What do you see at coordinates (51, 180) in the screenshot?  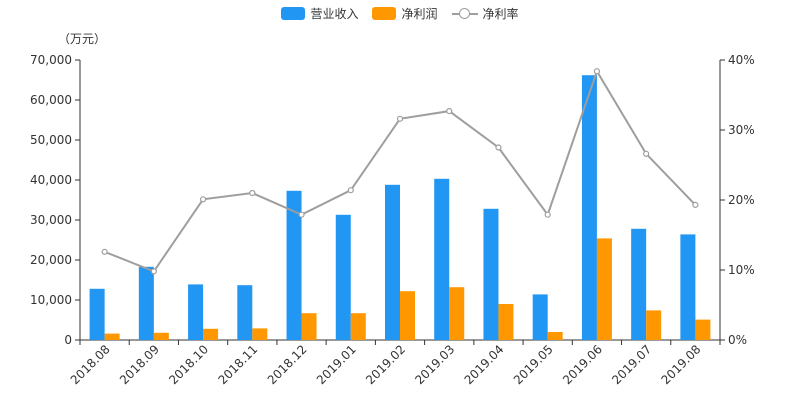 I see `y-left-tick-label: 40,000` at bounding box center [51, 180].